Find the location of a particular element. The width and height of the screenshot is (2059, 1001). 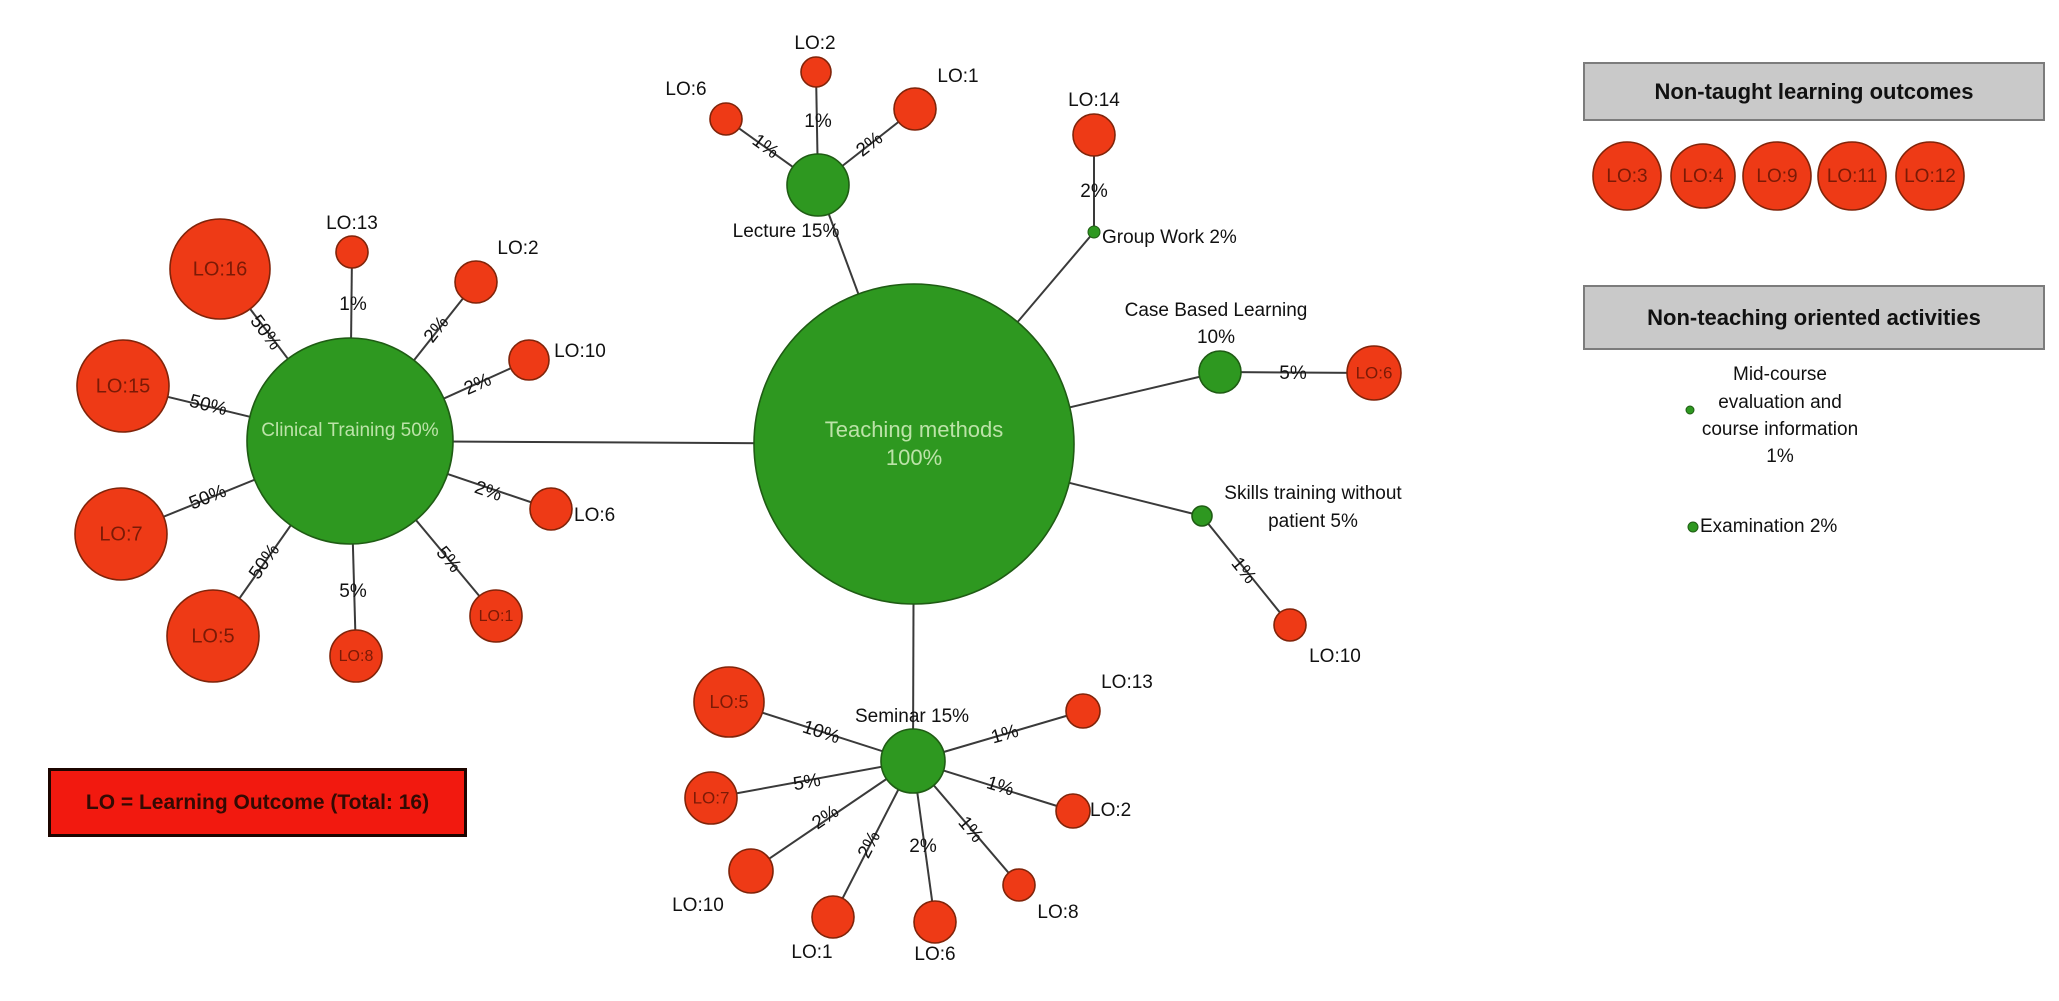

node-lo14 is located at coordinates (1094, 135).